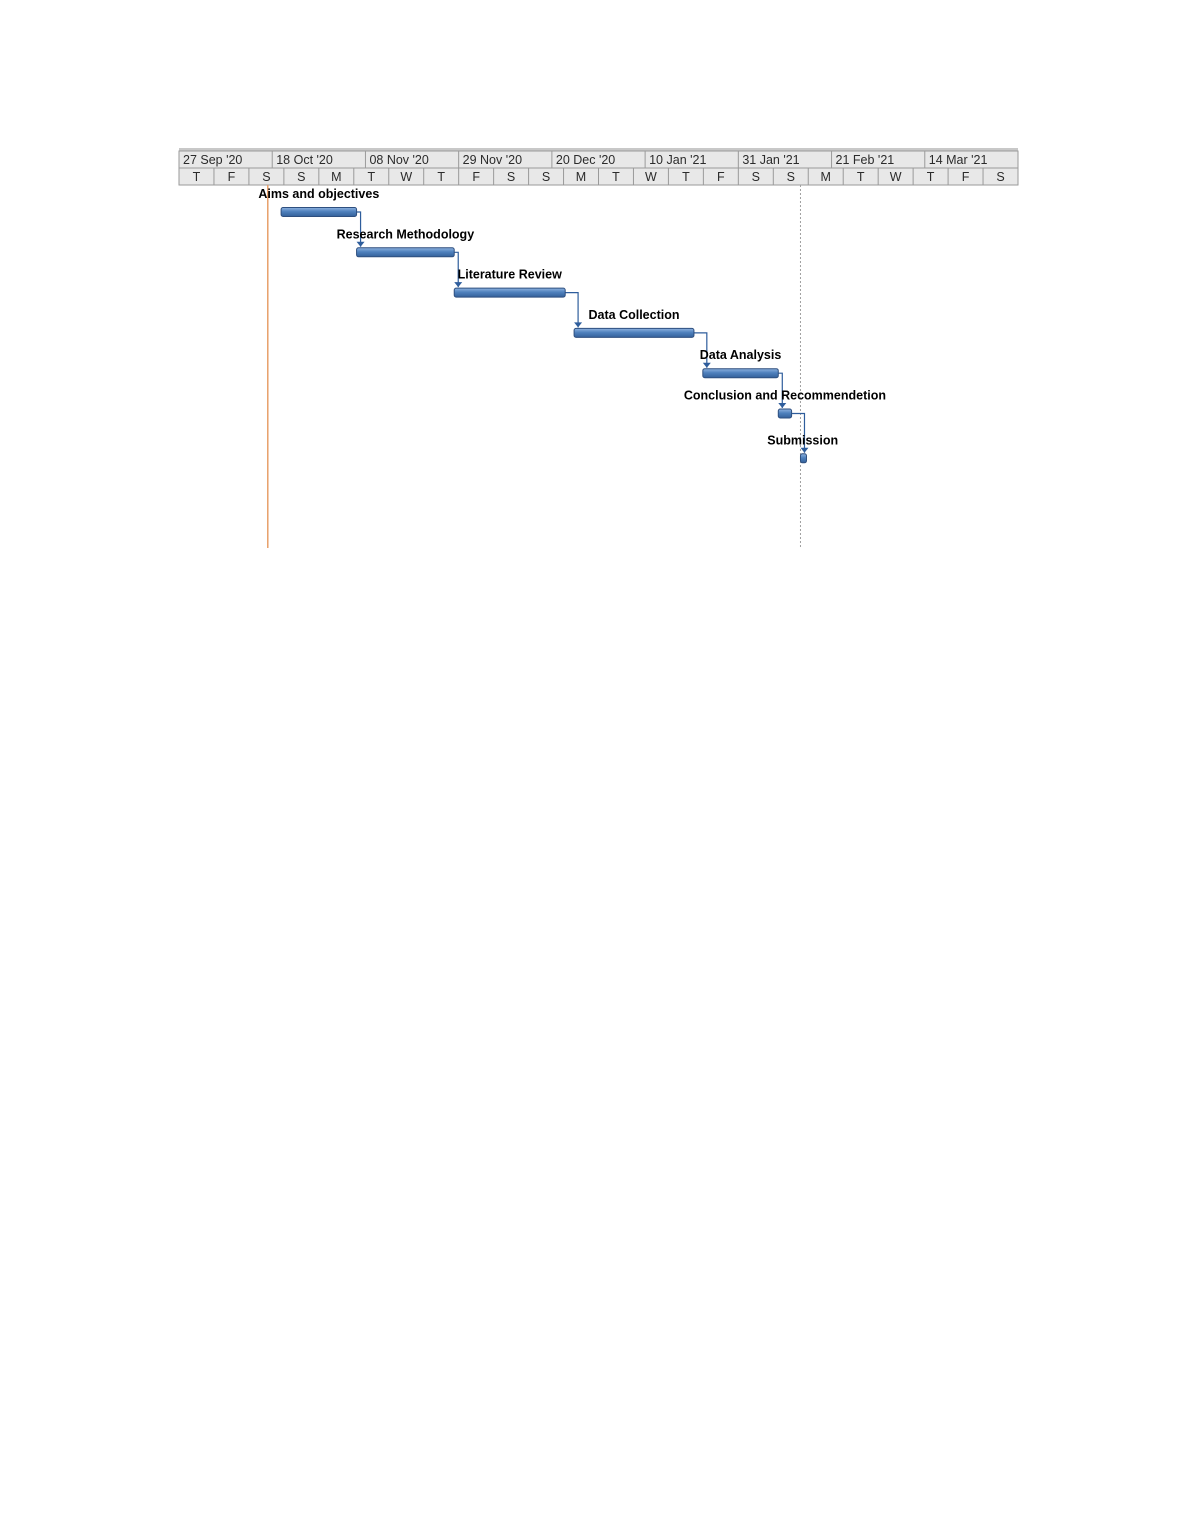 This screenshot has width=1190, height=1540. Describe the element at coordinates (958, 160) in the screenshot. I see `period-label: 14 Mar '21` at that location.